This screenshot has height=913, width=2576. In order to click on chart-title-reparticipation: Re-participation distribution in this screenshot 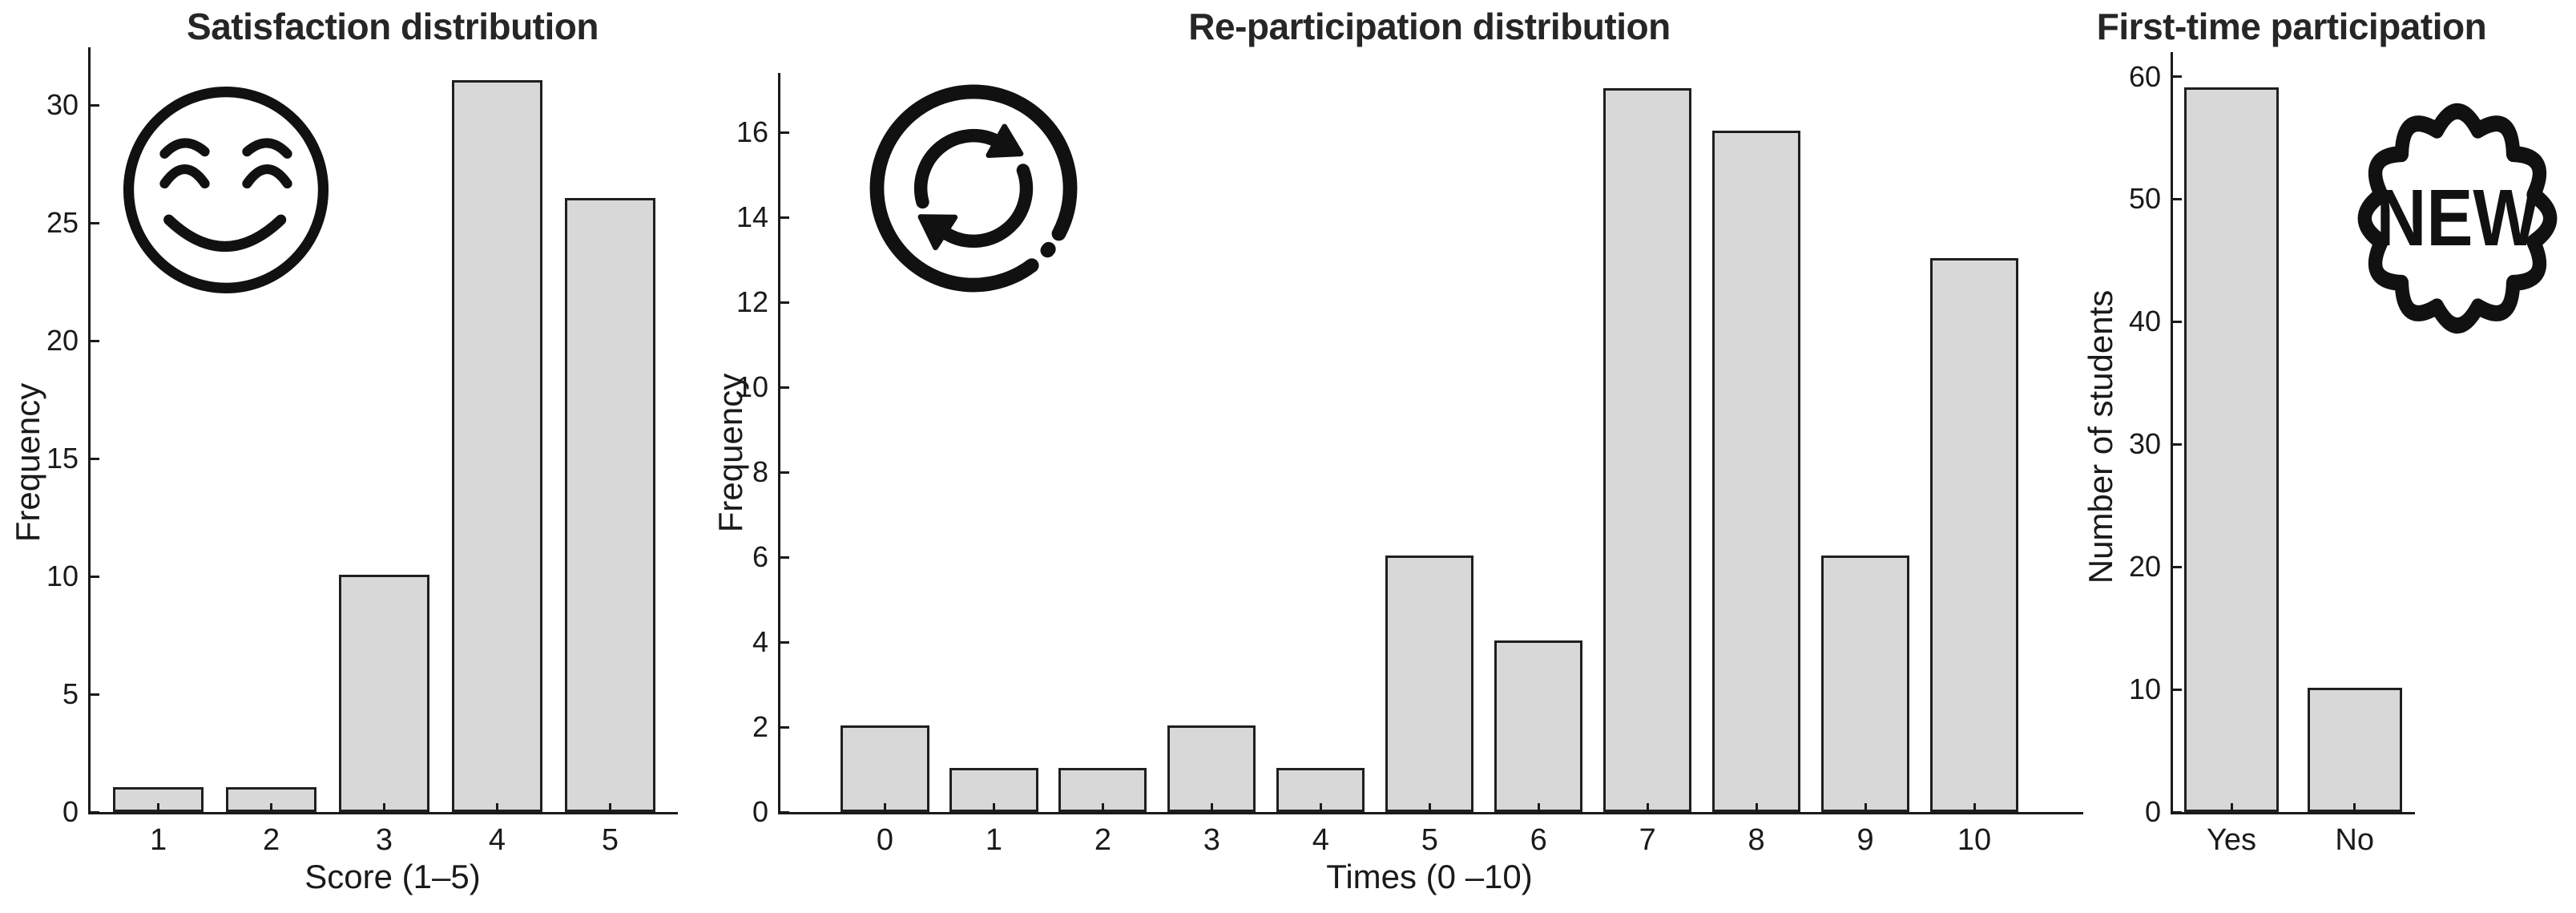, I will do `click(1429, 26)`.